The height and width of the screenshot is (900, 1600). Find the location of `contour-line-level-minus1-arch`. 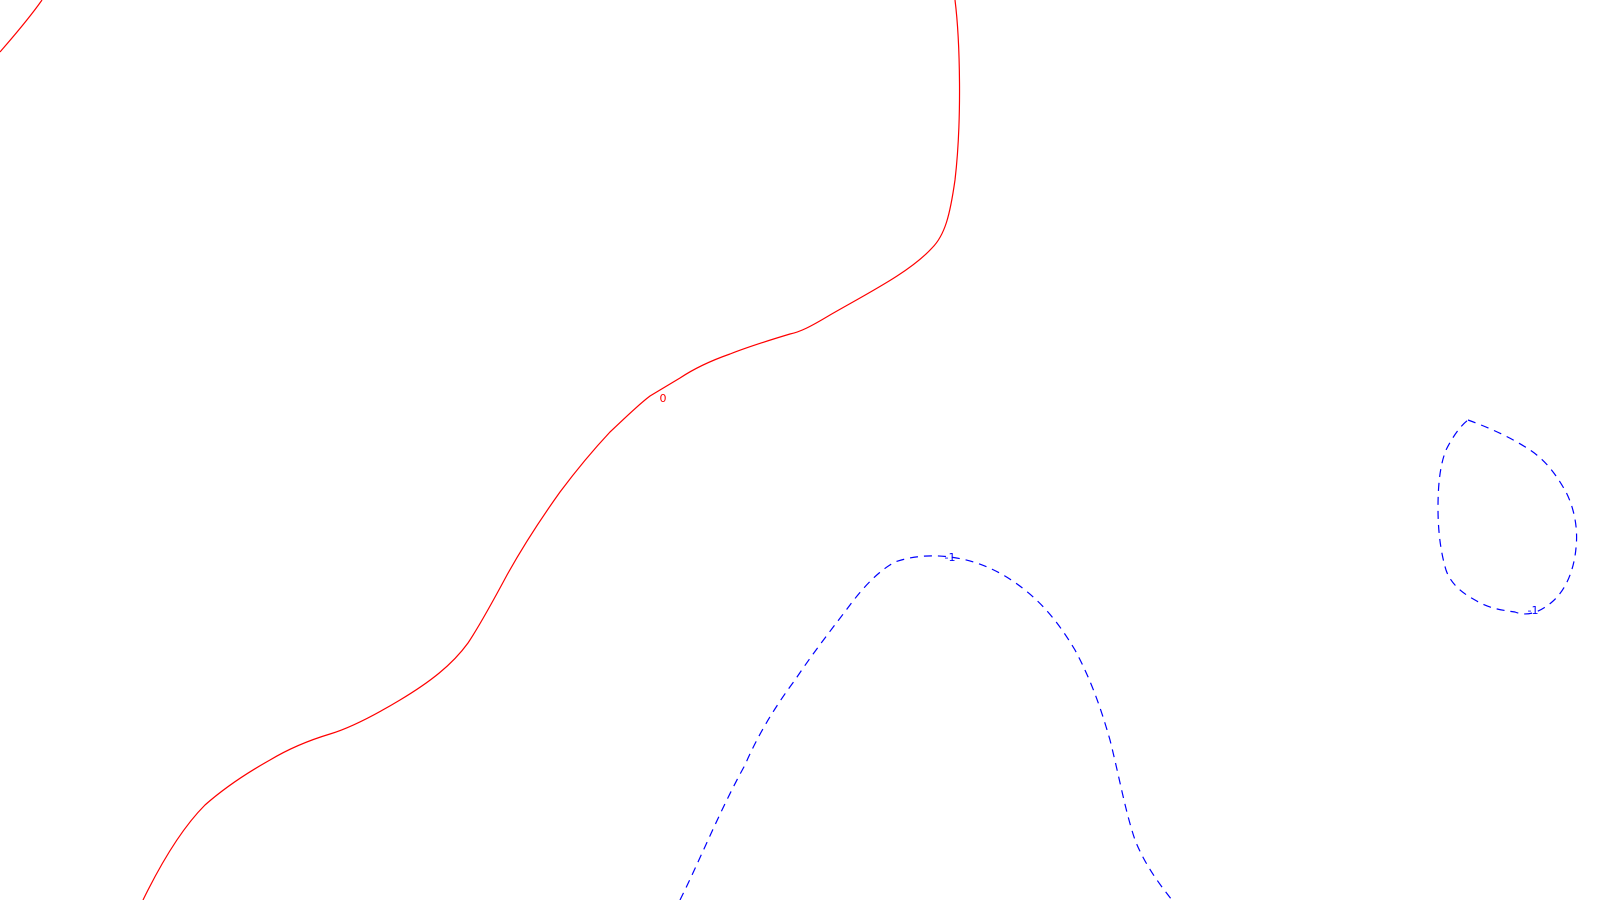

contour-line-level-minus1-arch is located at coordinates (926, 727).